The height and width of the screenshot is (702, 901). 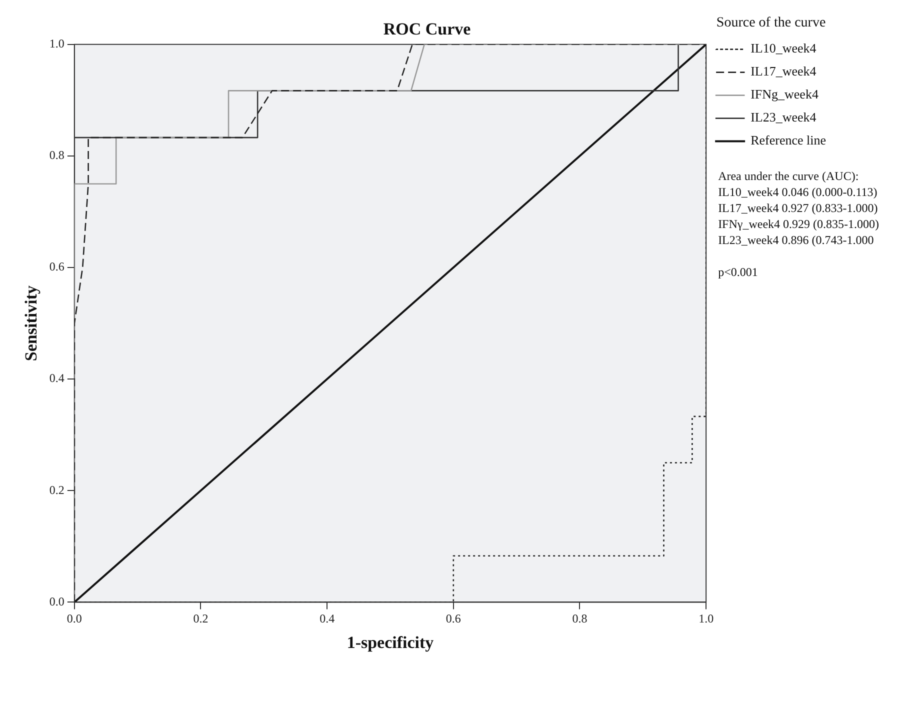 I want to click on text: p<0.001, so click(x=738, y=272).